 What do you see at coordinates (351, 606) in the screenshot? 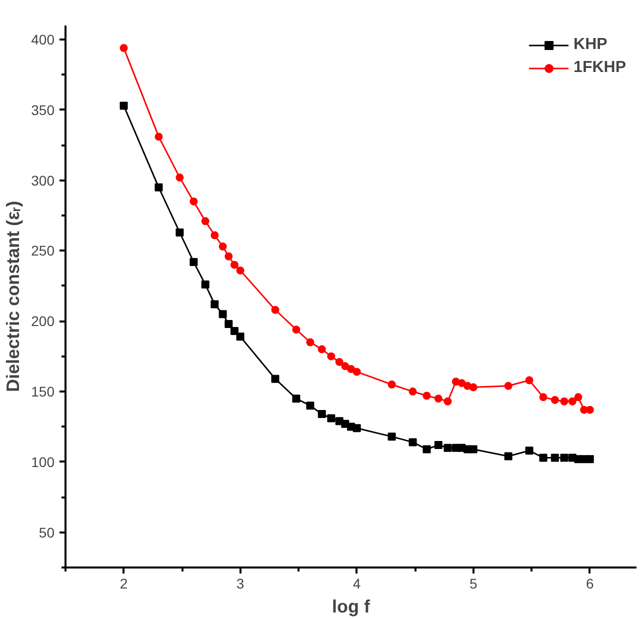
I see `x-axis-title: log f` at bounding box center [351, 606].